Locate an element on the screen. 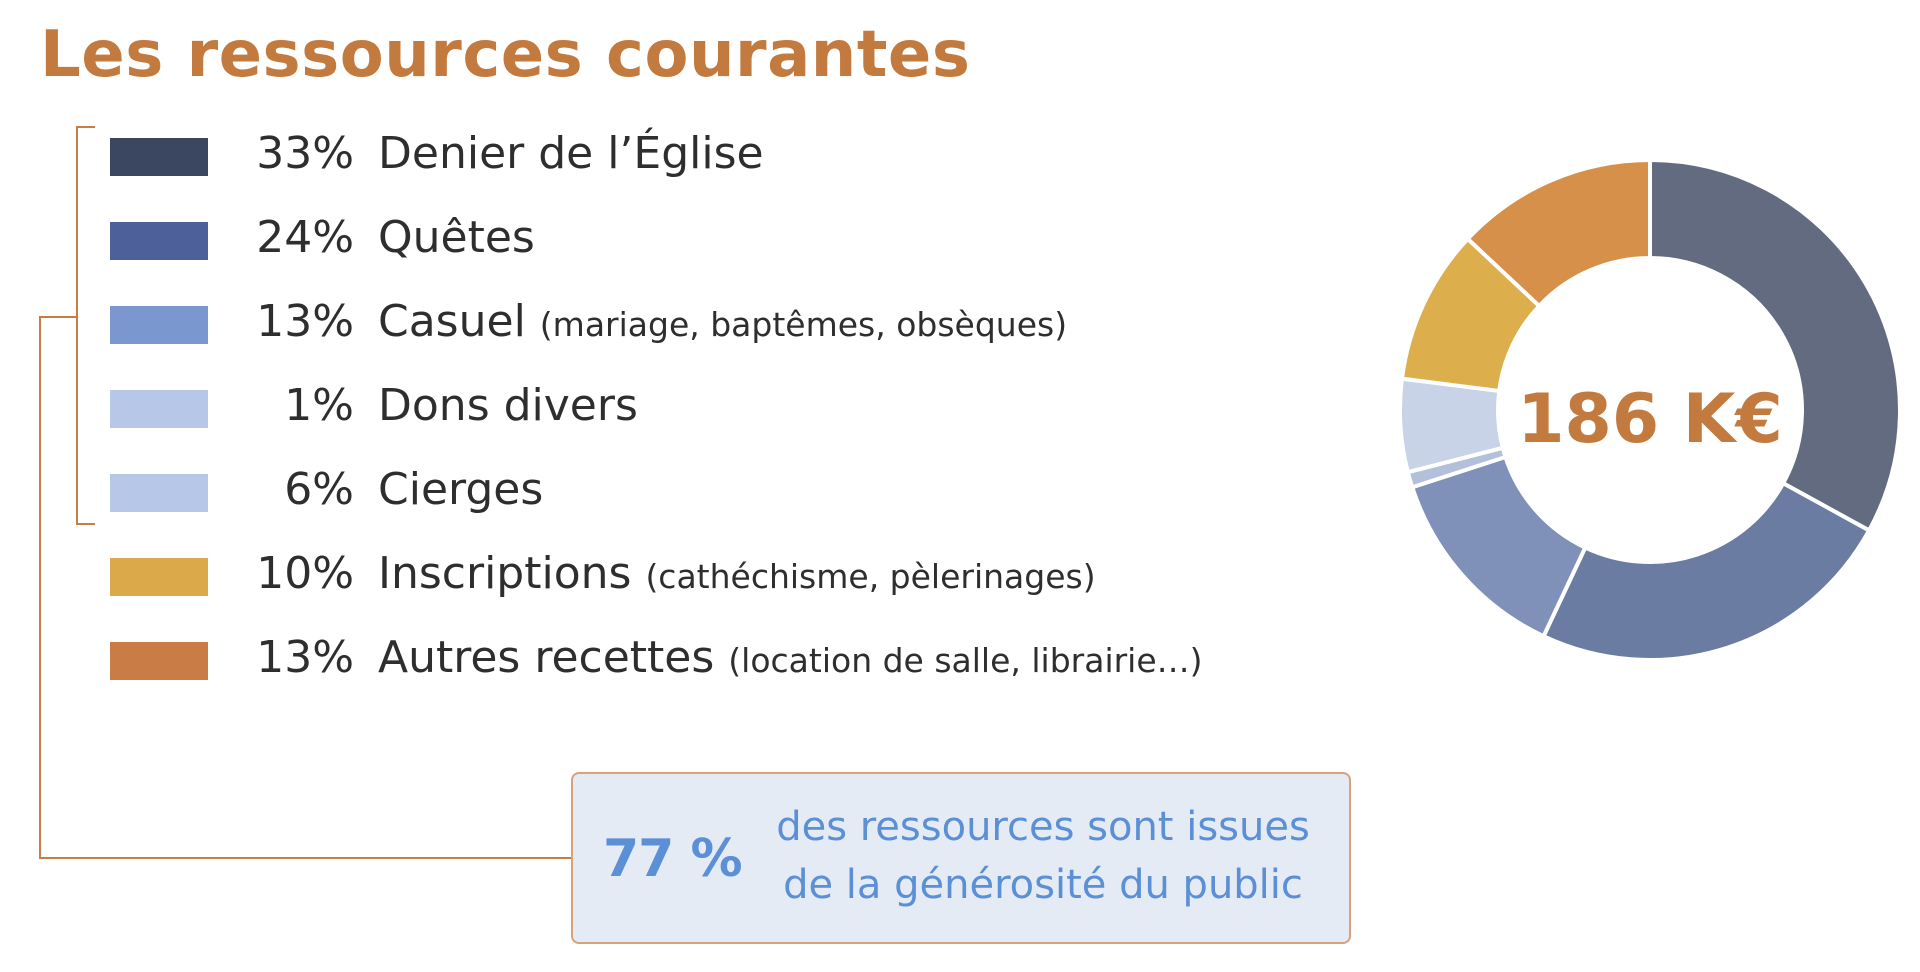 The image size is (1920, 972). page-title: Les ressources courantes is located at coordinates (505, 55).